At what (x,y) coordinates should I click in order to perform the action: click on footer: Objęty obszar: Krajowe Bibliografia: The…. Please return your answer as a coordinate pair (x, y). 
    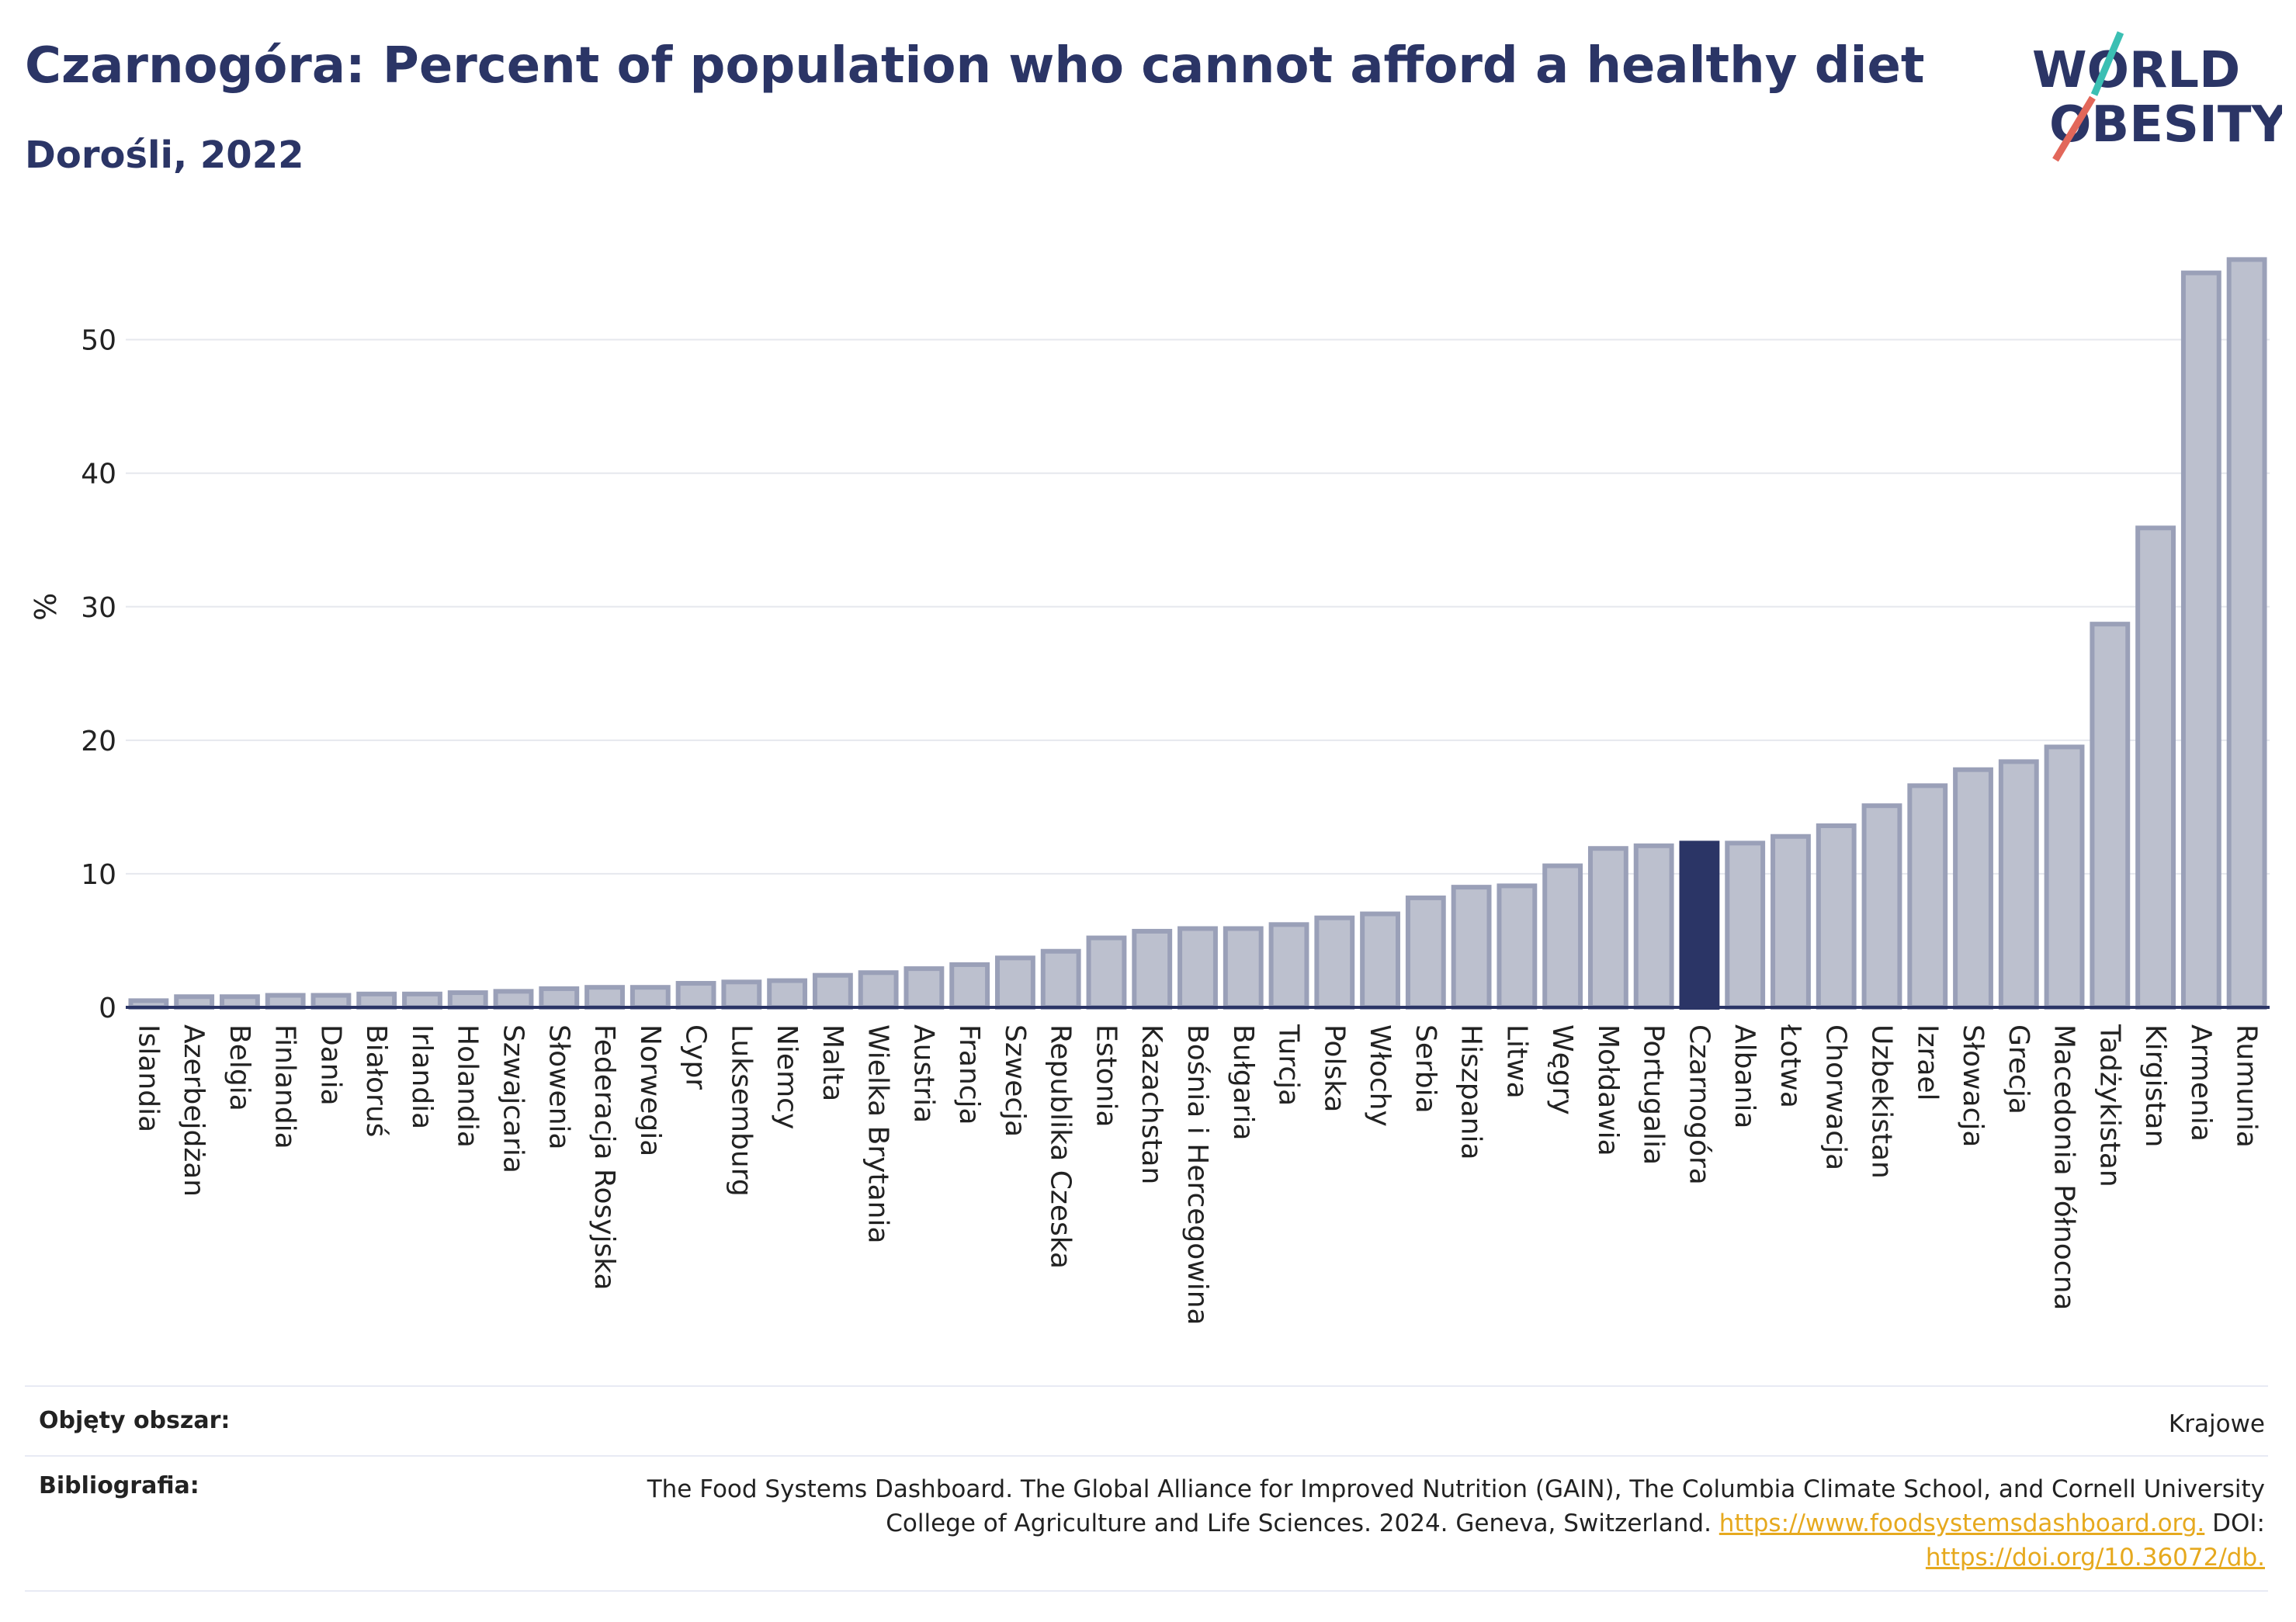
    Looking at the image, I should click on (1146, 1488).